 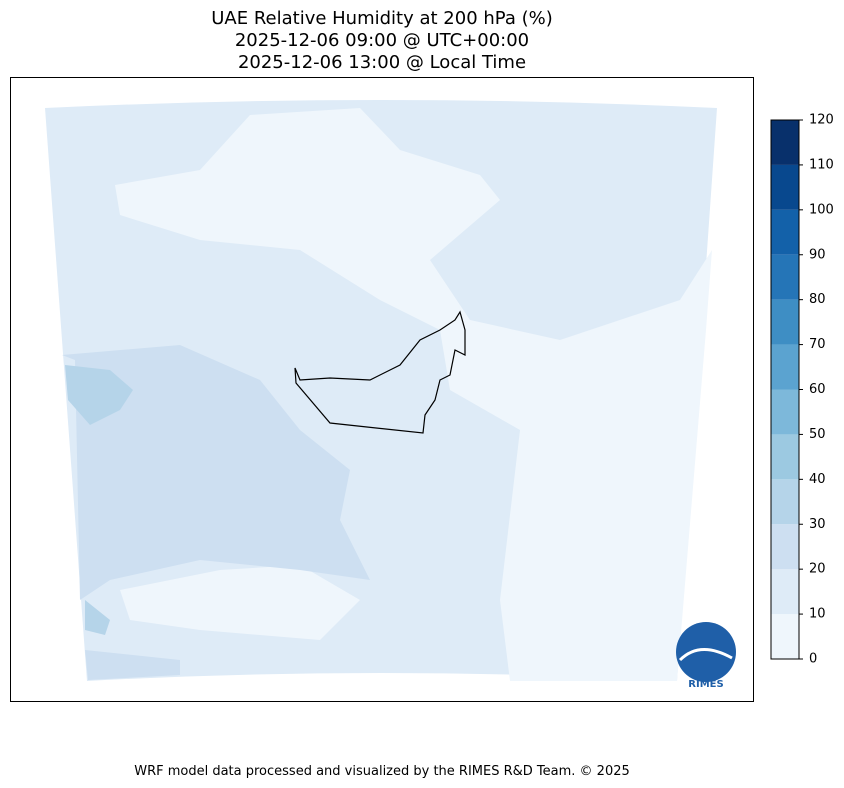 I want to click on title-line: UAE Relative Humidity at 200 hPa (%), so click(x=381, y=18).